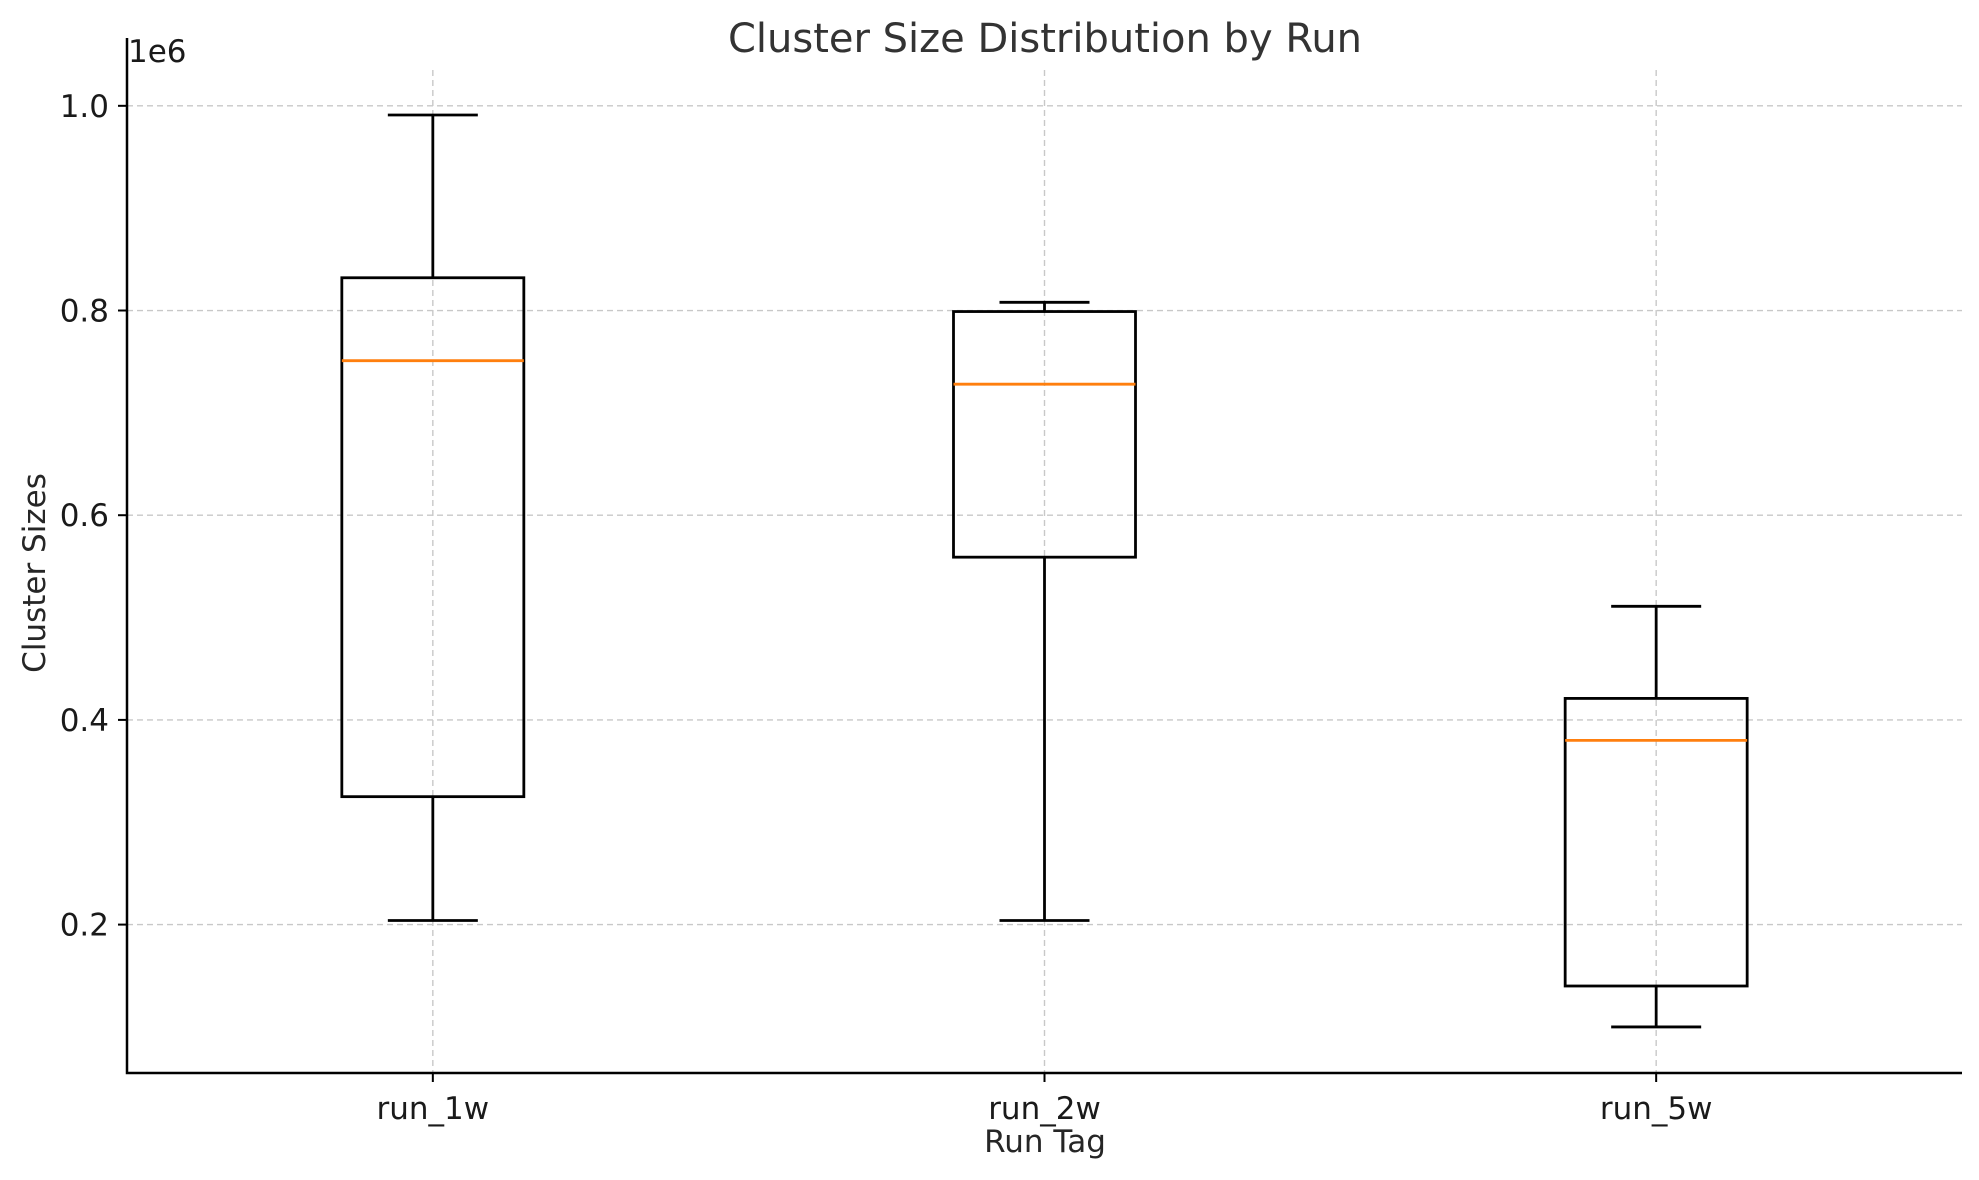 Image resolution: width=1979 pixels, height=1180 pixels. Describe the element at coordinates (1044, 611) in the screenshot. I see `box-run_2w` at that location.